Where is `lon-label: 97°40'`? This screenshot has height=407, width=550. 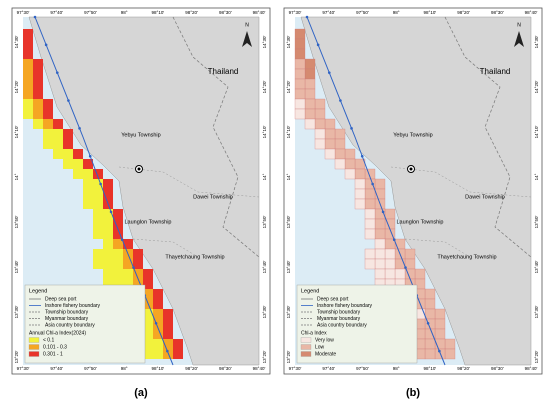 lon-label: 97°40' is located at coordinates (56, 12).